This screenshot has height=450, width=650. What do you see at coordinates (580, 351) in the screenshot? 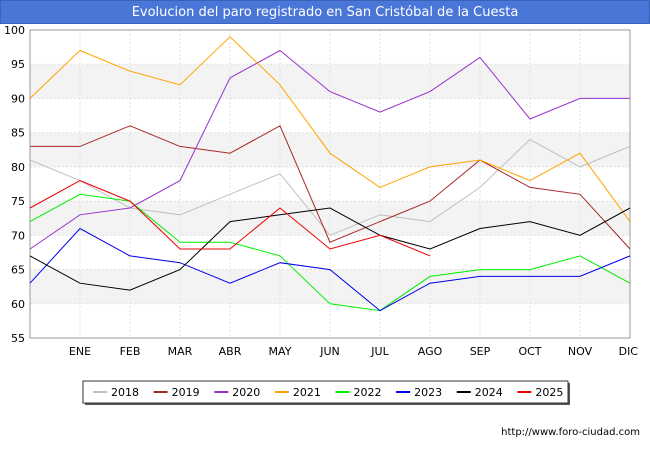
I see `x-tick-label: NOV` at bounding box center [580, 351].